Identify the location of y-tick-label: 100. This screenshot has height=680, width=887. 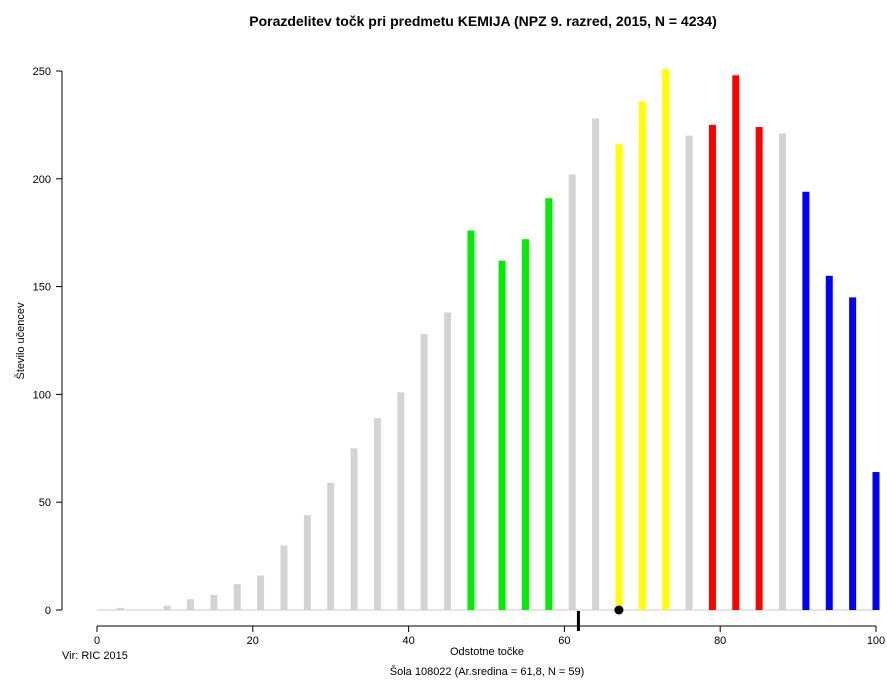
(42, 395).